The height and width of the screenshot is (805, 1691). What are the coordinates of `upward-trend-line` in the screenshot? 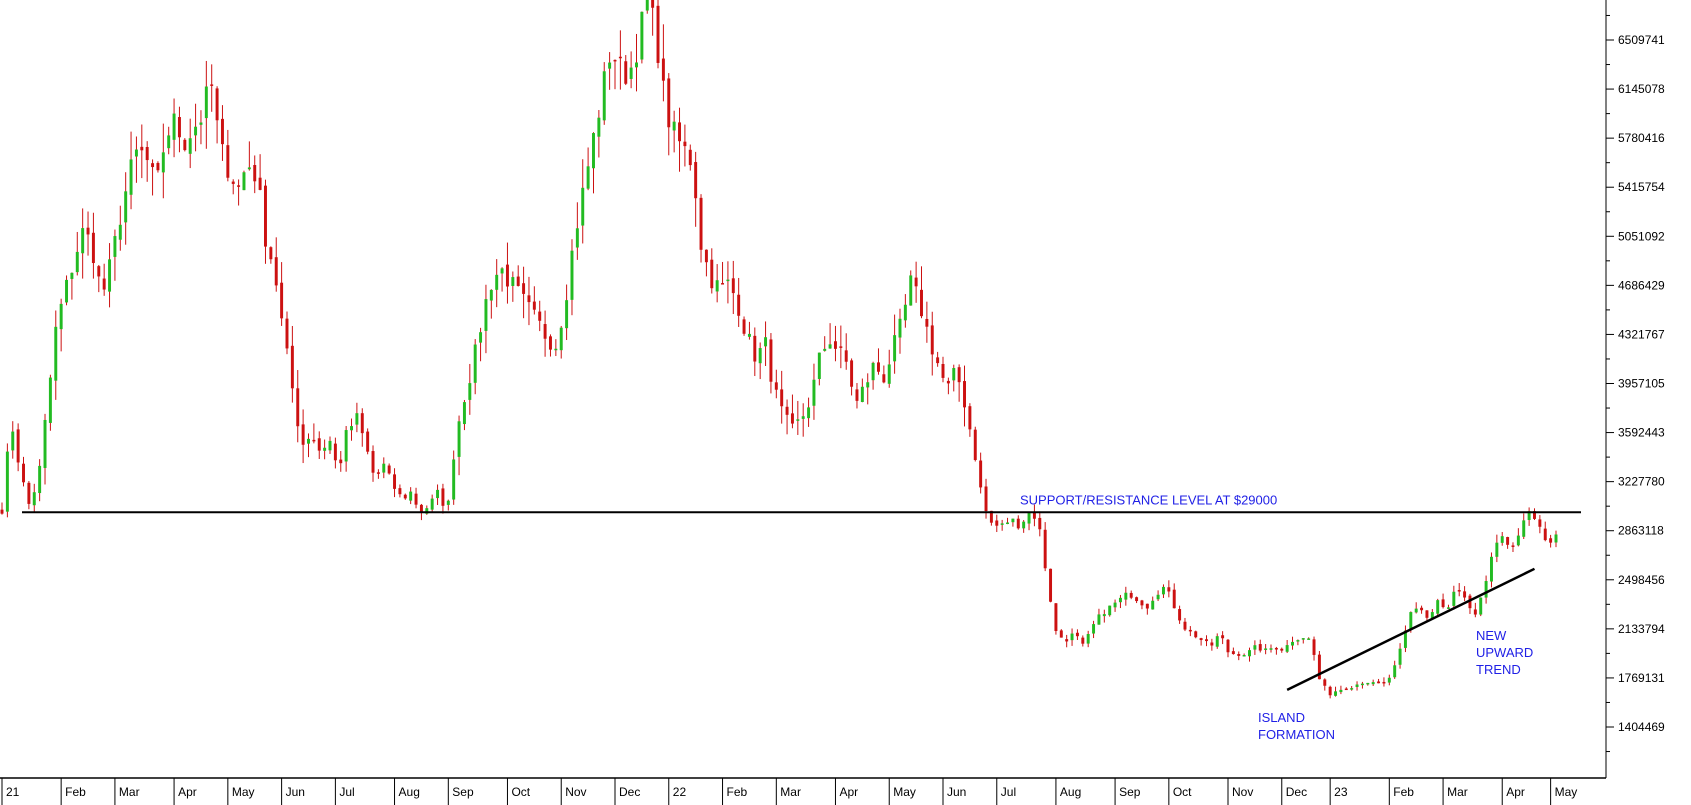 It's located at (1411, 629).